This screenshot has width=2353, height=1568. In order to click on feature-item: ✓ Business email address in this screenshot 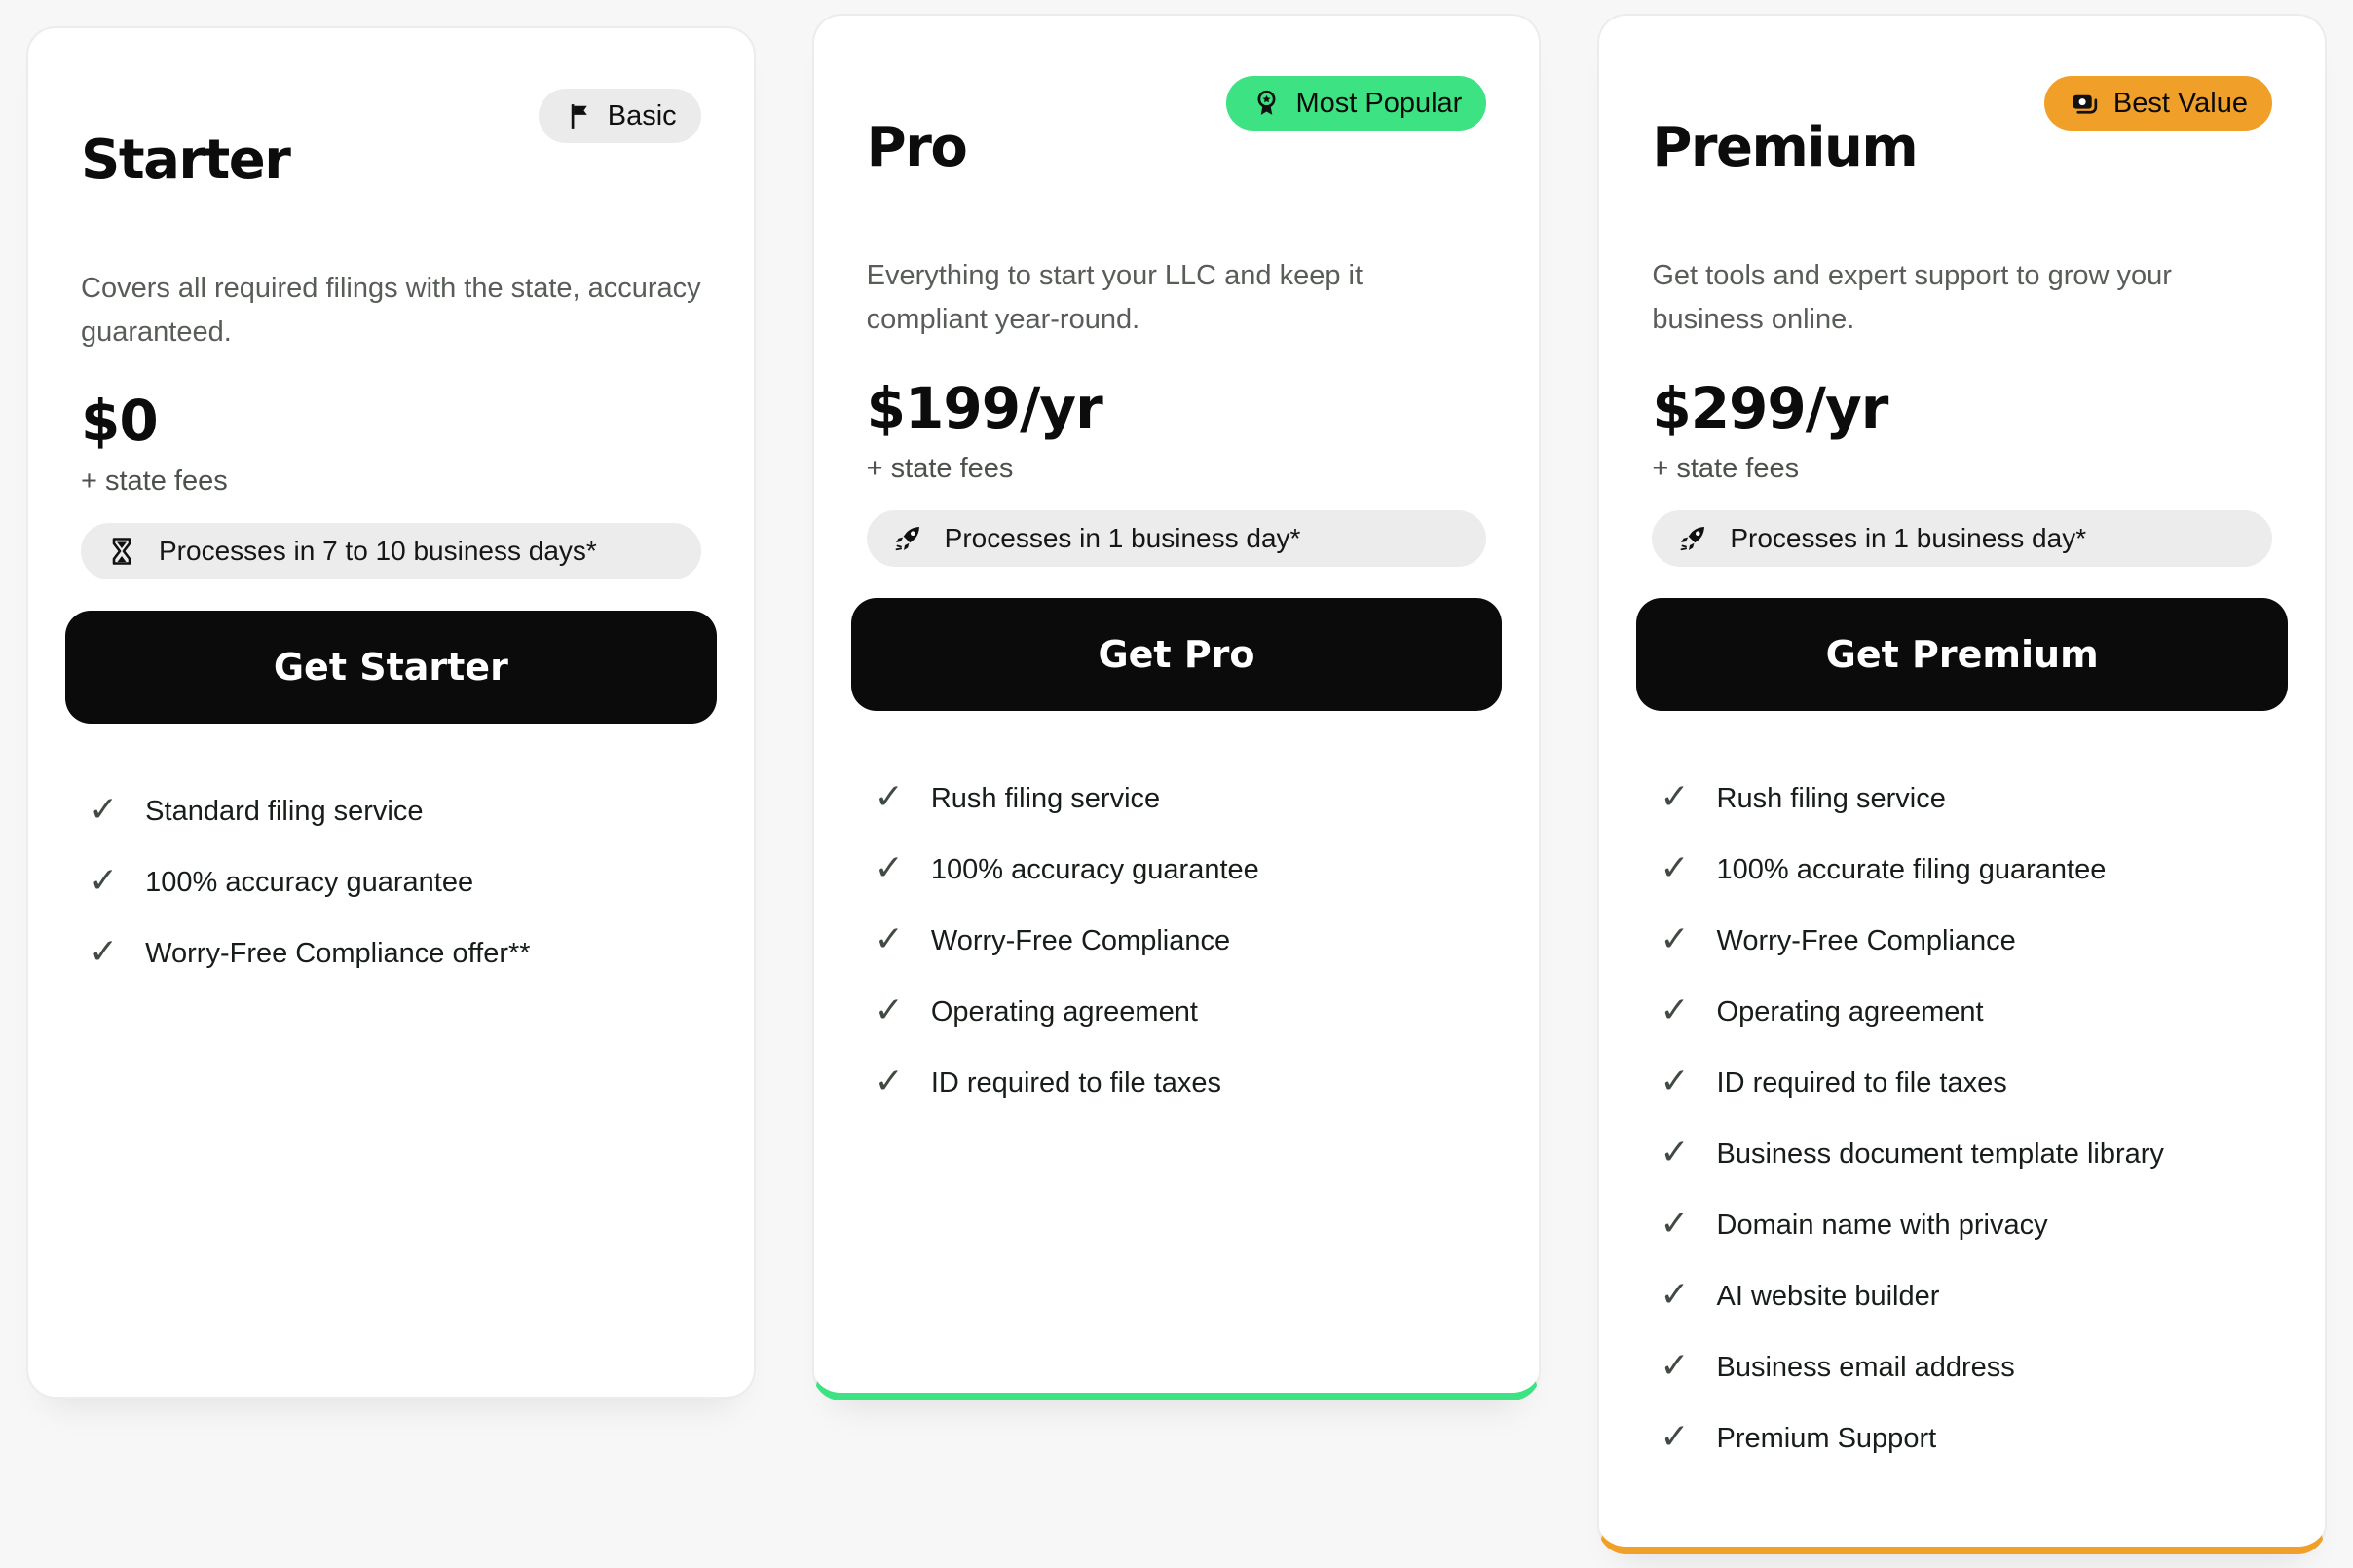, I will do `click(1966, 1365)`.